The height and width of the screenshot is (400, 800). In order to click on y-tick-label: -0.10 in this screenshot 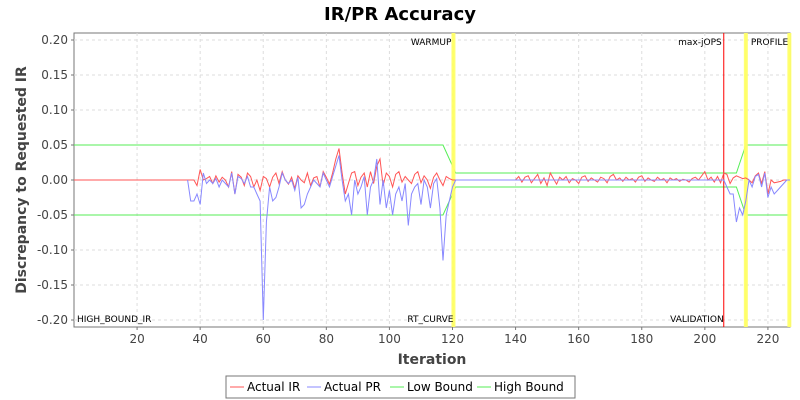, I will do `click(52, 250)`.